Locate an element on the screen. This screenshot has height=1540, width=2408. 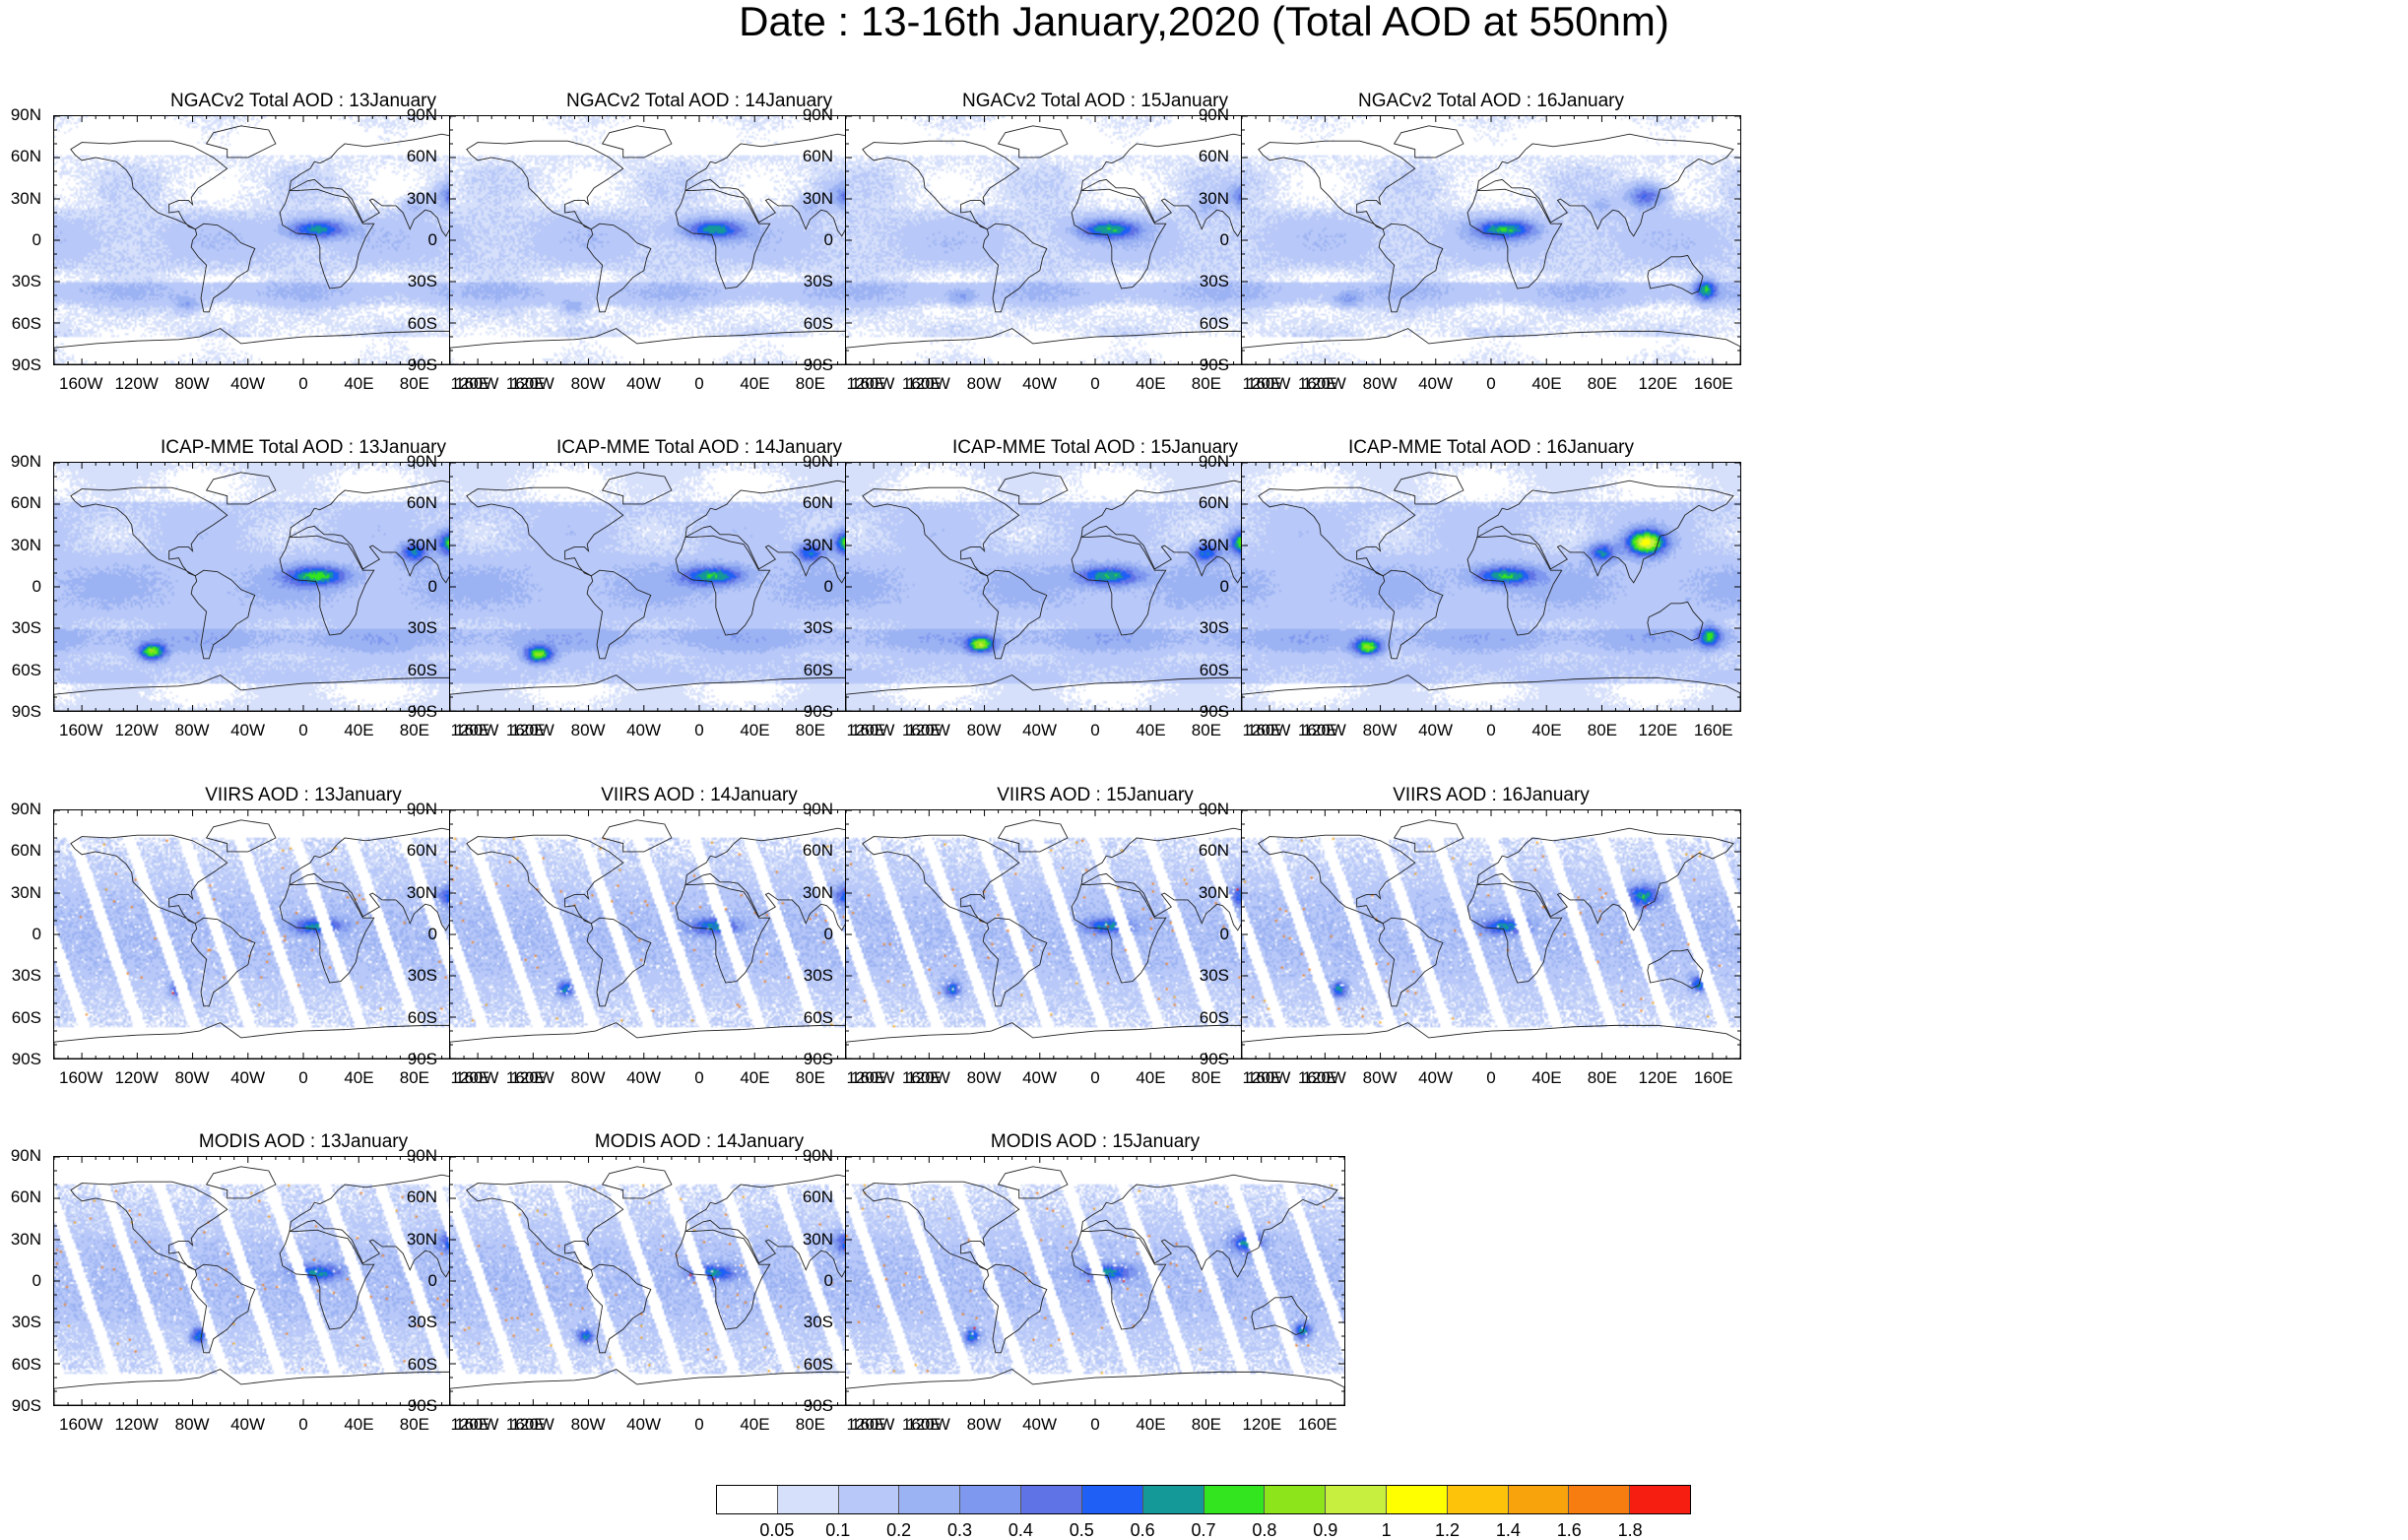
panel-title: ICAP-MME Total AOD : 16January is located at coordinates (1491, 447).